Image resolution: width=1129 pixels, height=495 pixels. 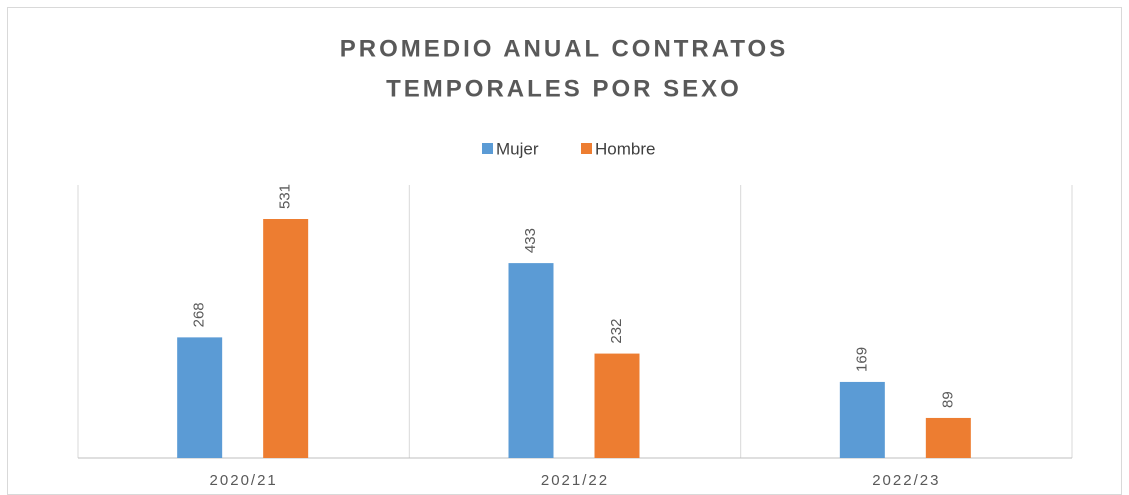 What do you see at coordinates (244, 480) in the screenshot?
I see `x-tick-label: 2020/21` at bounding box center [244, 480].